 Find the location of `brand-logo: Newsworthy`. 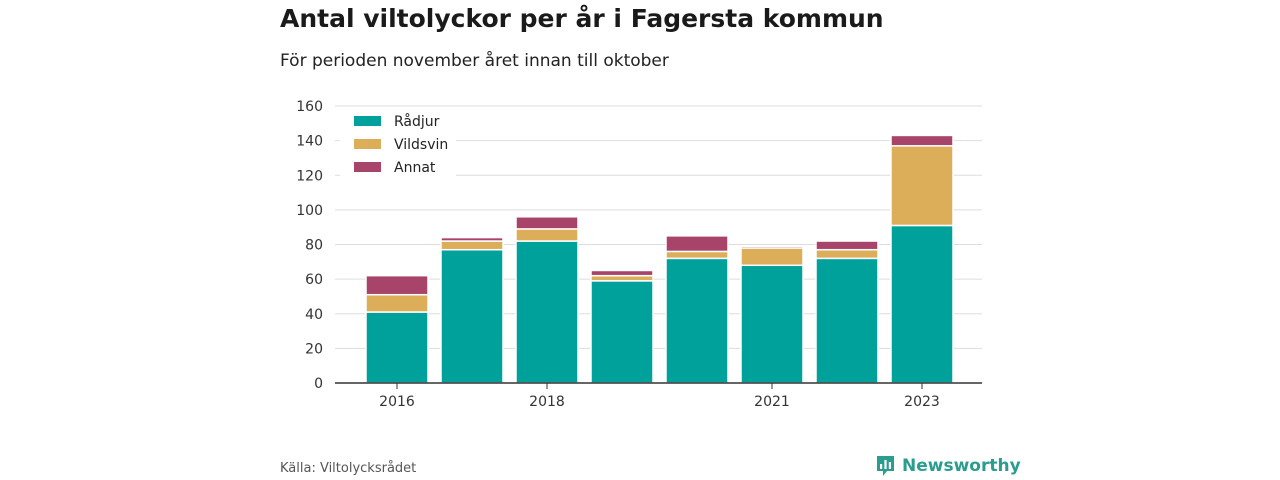

brand-logo: Newsworthy is located at coordinates (948, 466).